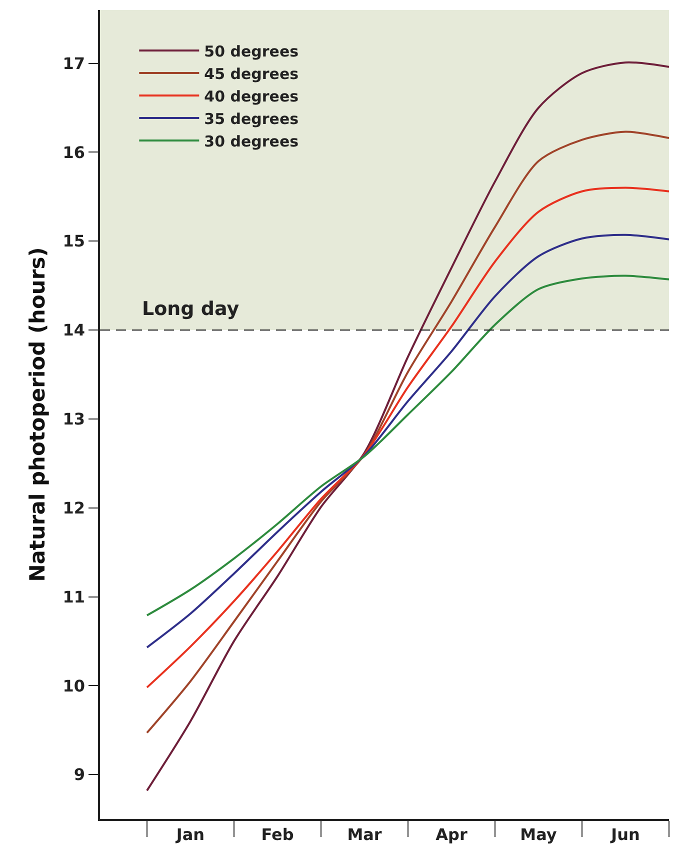  What do you see at coordinates (251, 141) in the screenshot?
I see `legend-label: 30 degrees` at bounding box center [251, 141].